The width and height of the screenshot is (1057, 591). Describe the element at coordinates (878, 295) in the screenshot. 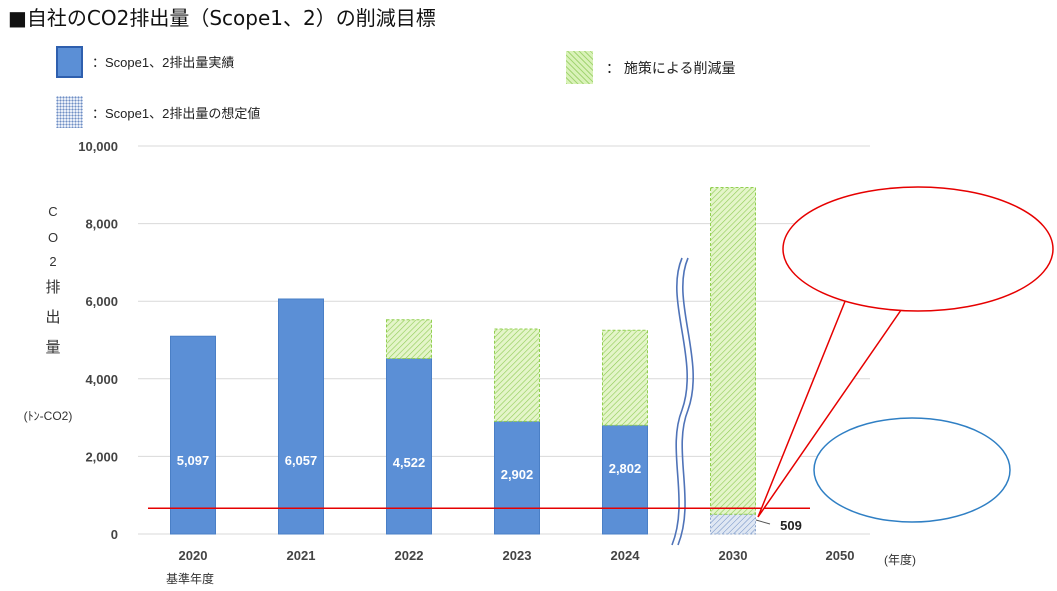

I see `callout-2030-joint` at that location.